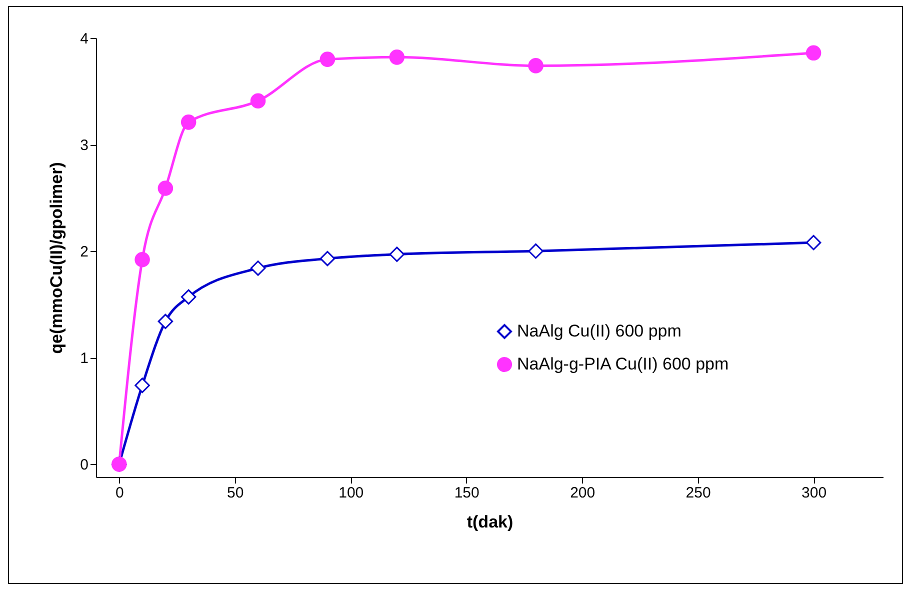 The width and height of the screenshot is (915, 592). What do you see at coordinates (623, 364) in the screenshot?
I see `legend-label: NaAlg-g-PIA Cu(II) 600 ppm` at bounding box center [623, 364].